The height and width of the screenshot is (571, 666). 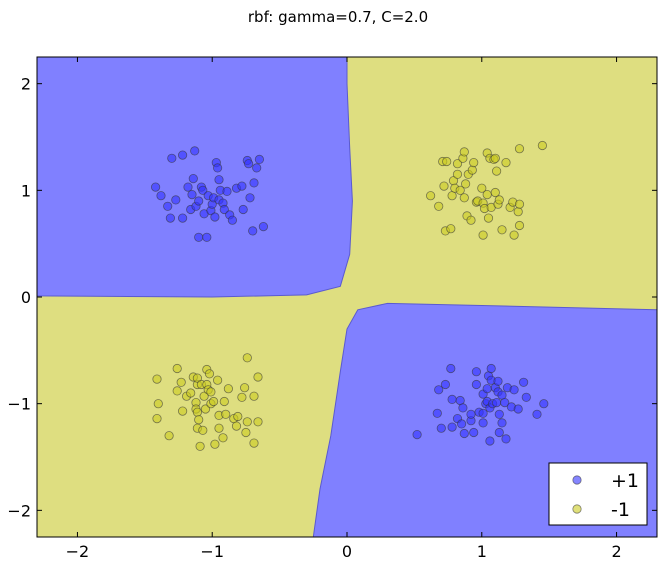 What do you see at coordinates (347, 551) in the screenshot?
I see `x-tick-label: 0` at bounding box center [347, 551].